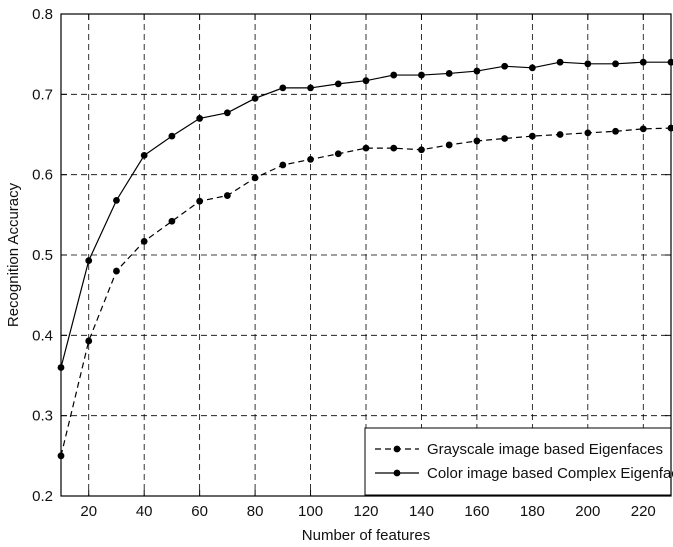 The width and height of the screenshot is (673, 547). I want to click on x-tick-label: 20, so click(88, 511).